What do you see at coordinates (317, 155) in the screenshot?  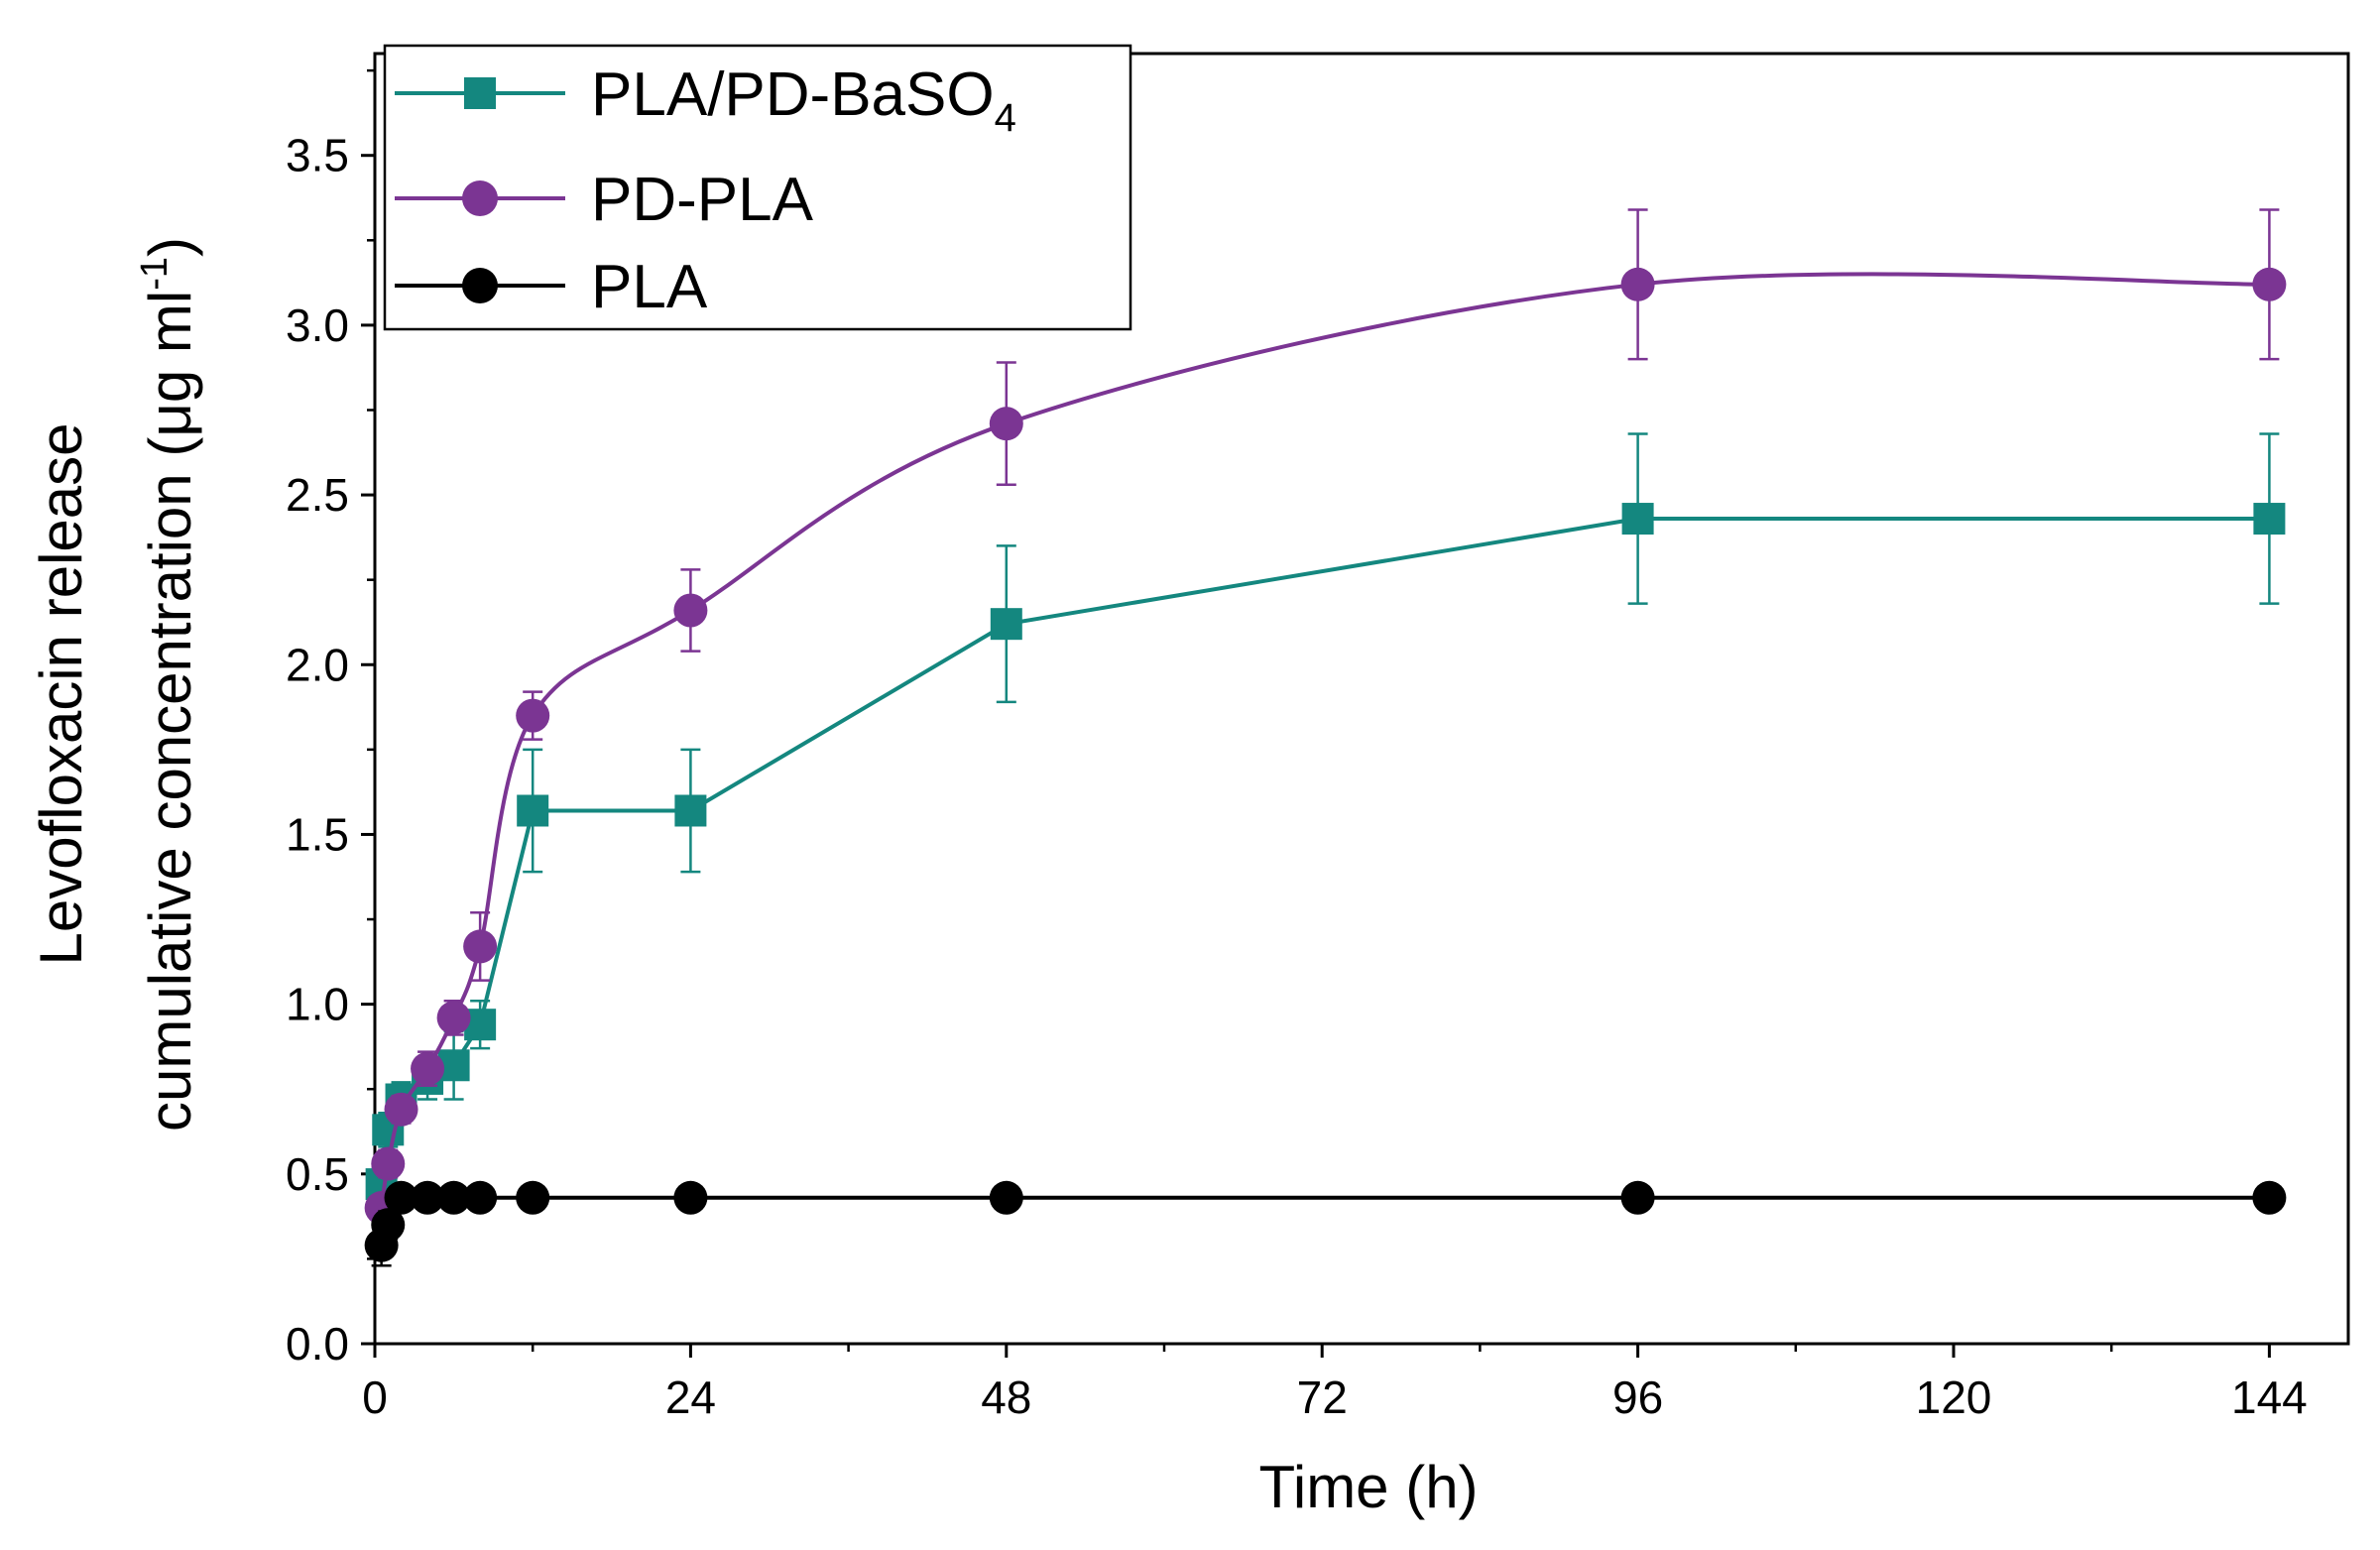 I see `y-tick-label: 3.5` at bounding box center [317, 155].